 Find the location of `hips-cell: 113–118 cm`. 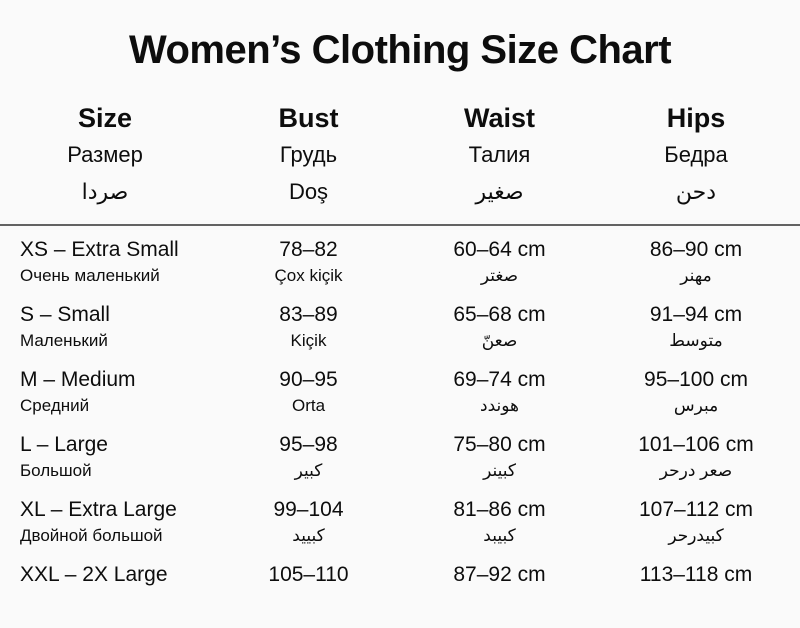

hips-cell: 113–118 cm is located at coordinates (696, 595).